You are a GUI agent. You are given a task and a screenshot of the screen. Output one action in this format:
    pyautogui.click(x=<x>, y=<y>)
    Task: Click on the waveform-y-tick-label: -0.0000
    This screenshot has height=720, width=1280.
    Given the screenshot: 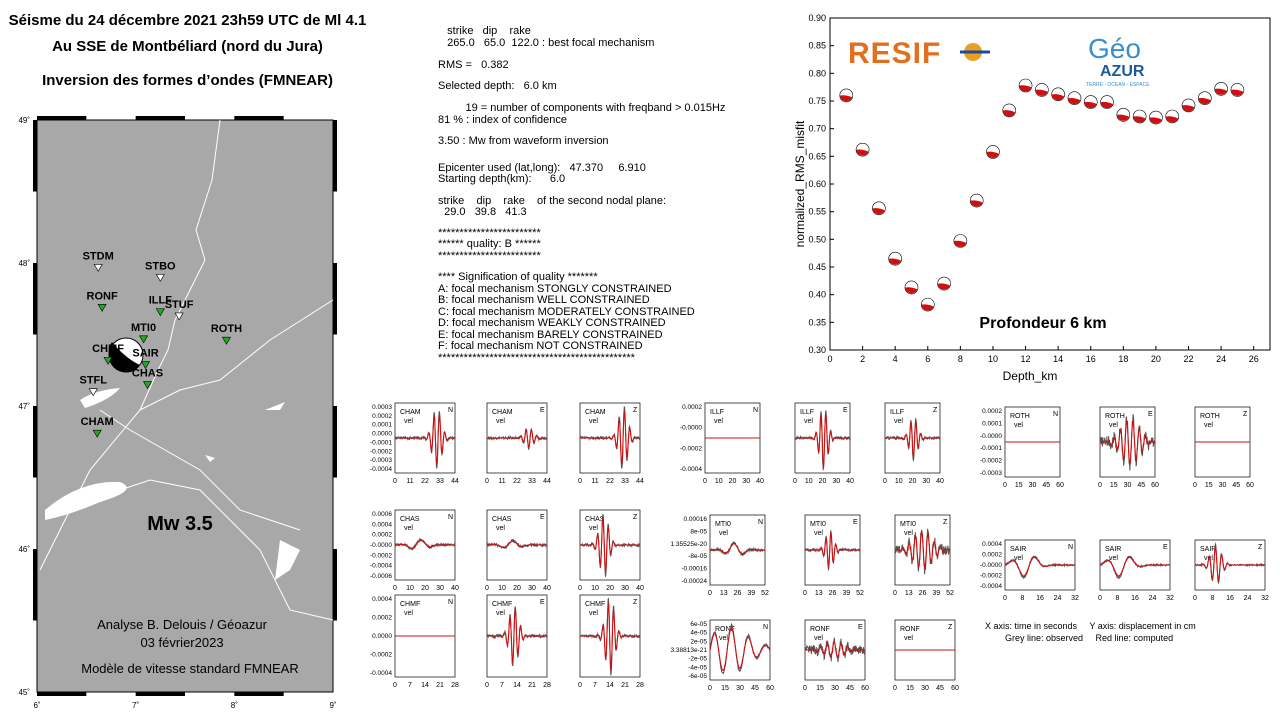 What is the action you would take?
    pyautogui.click(x=381, y=545)
    